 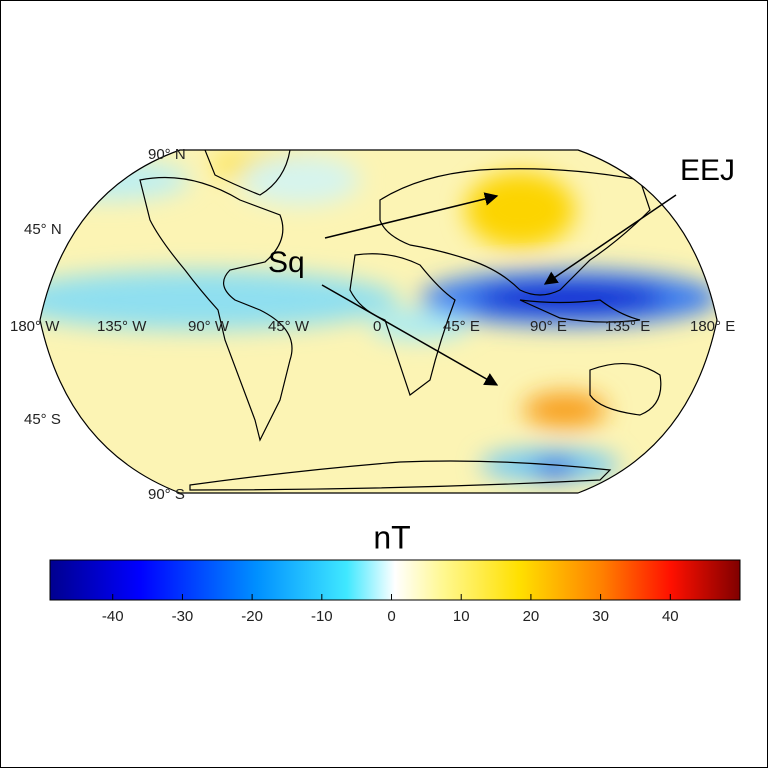 What do you see at coordinates (548, 326) in the screenshot?
I see `longitude-label: 90° E` at bounding box center [548, 326].